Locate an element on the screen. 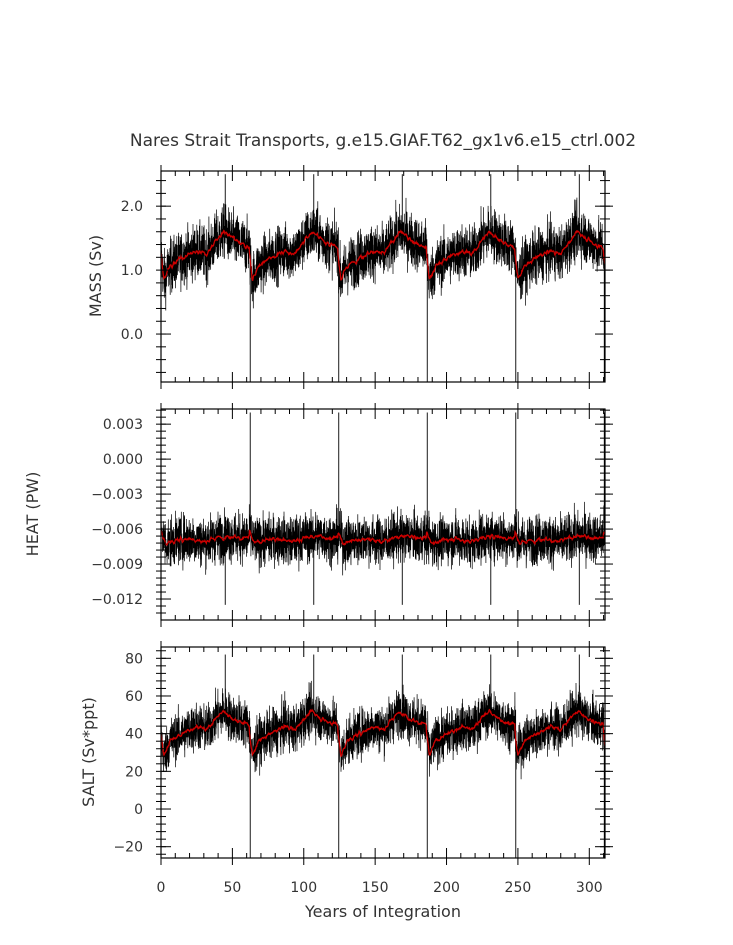 The image size is (733, 945). heat-y-tick-label: −0.003 is located at coordinates (117, 495).